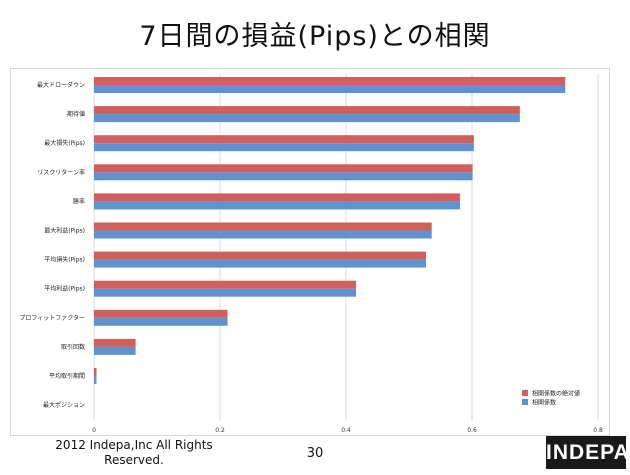 The width and height of the screenshot is (630, 475). I want to click on category-label: 最大ドローダウン, so click(61, 85).